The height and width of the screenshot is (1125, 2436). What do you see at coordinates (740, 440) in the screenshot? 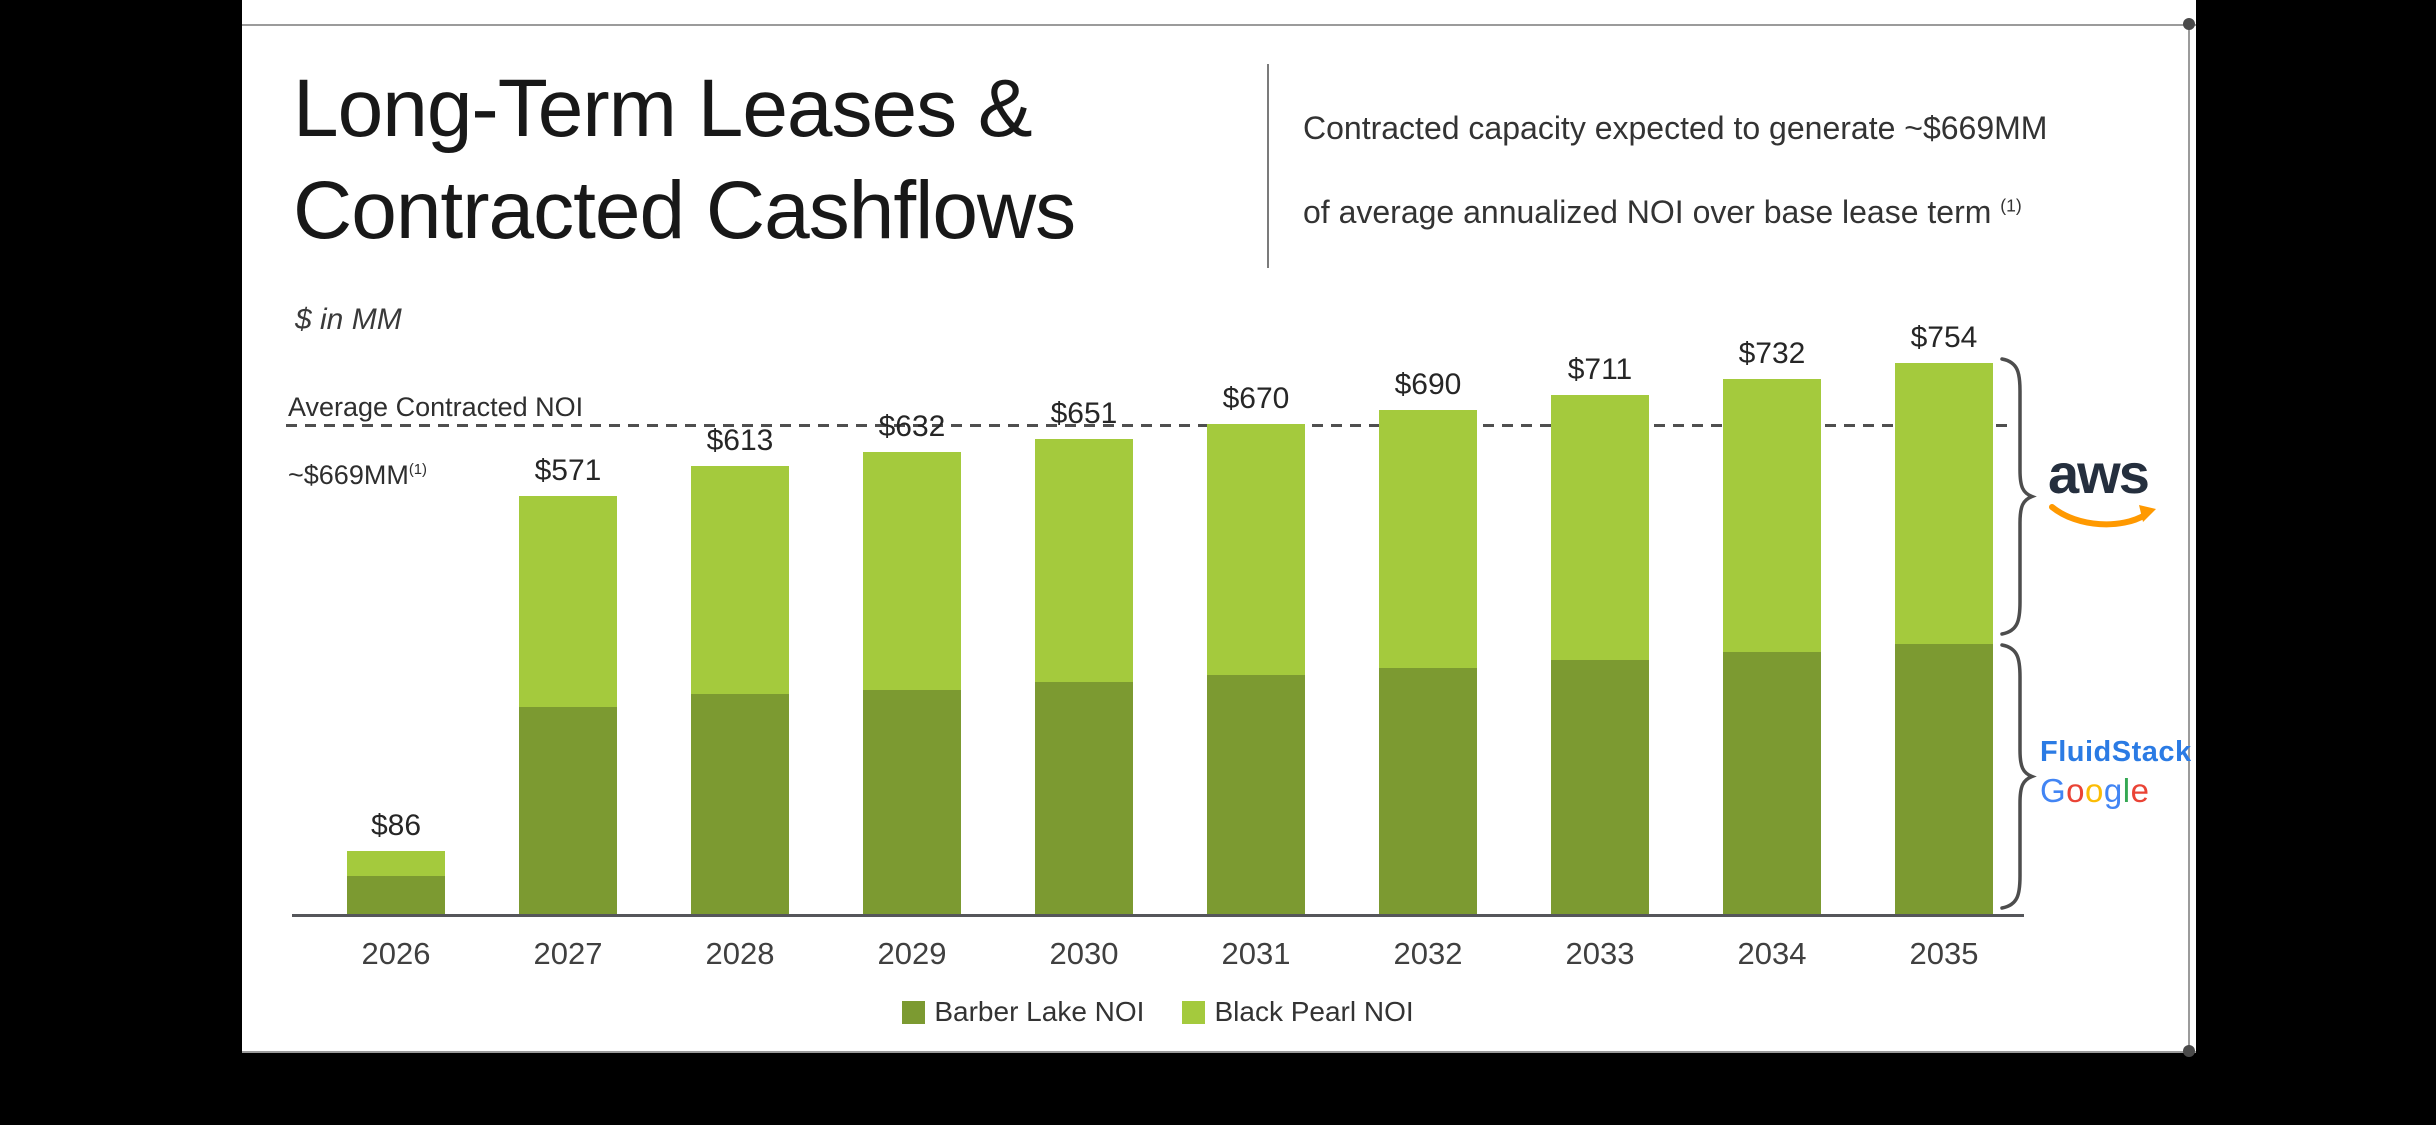
I see `bar-total-label-2028: $613` at bounding box center [740, 440].